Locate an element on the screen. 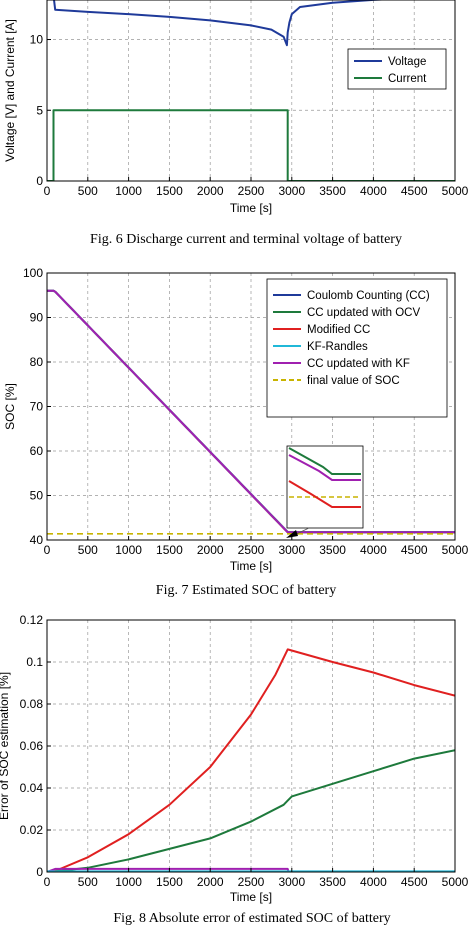  y-tick-label: 0.06 is located at coordinates (32, 746).